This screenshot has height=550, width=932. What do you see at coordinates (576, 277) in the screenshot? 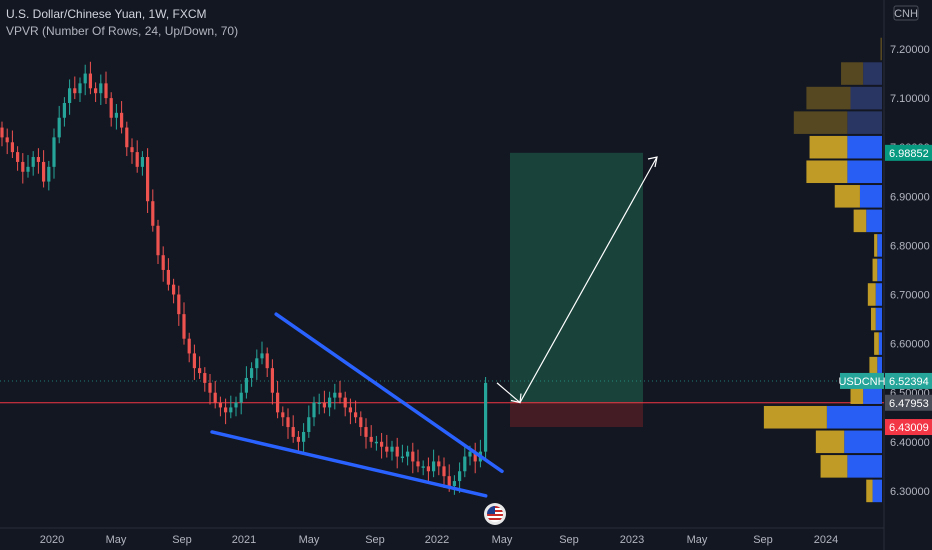
I see `target-zone` at bounding box center [576, 277].